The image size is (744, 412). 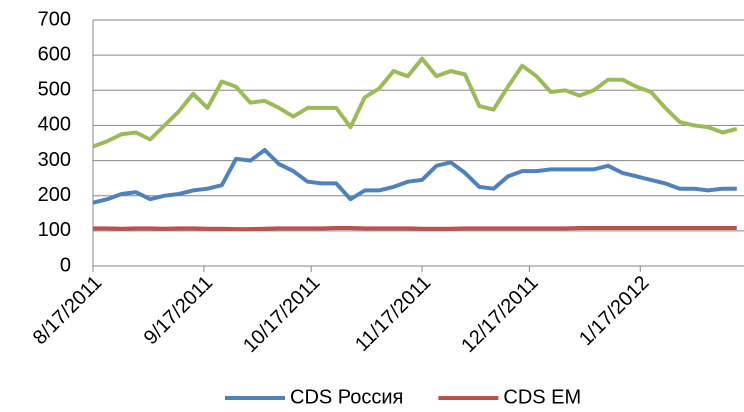 I want to click on y-tick-label: 200, so click(x=54, y=195).